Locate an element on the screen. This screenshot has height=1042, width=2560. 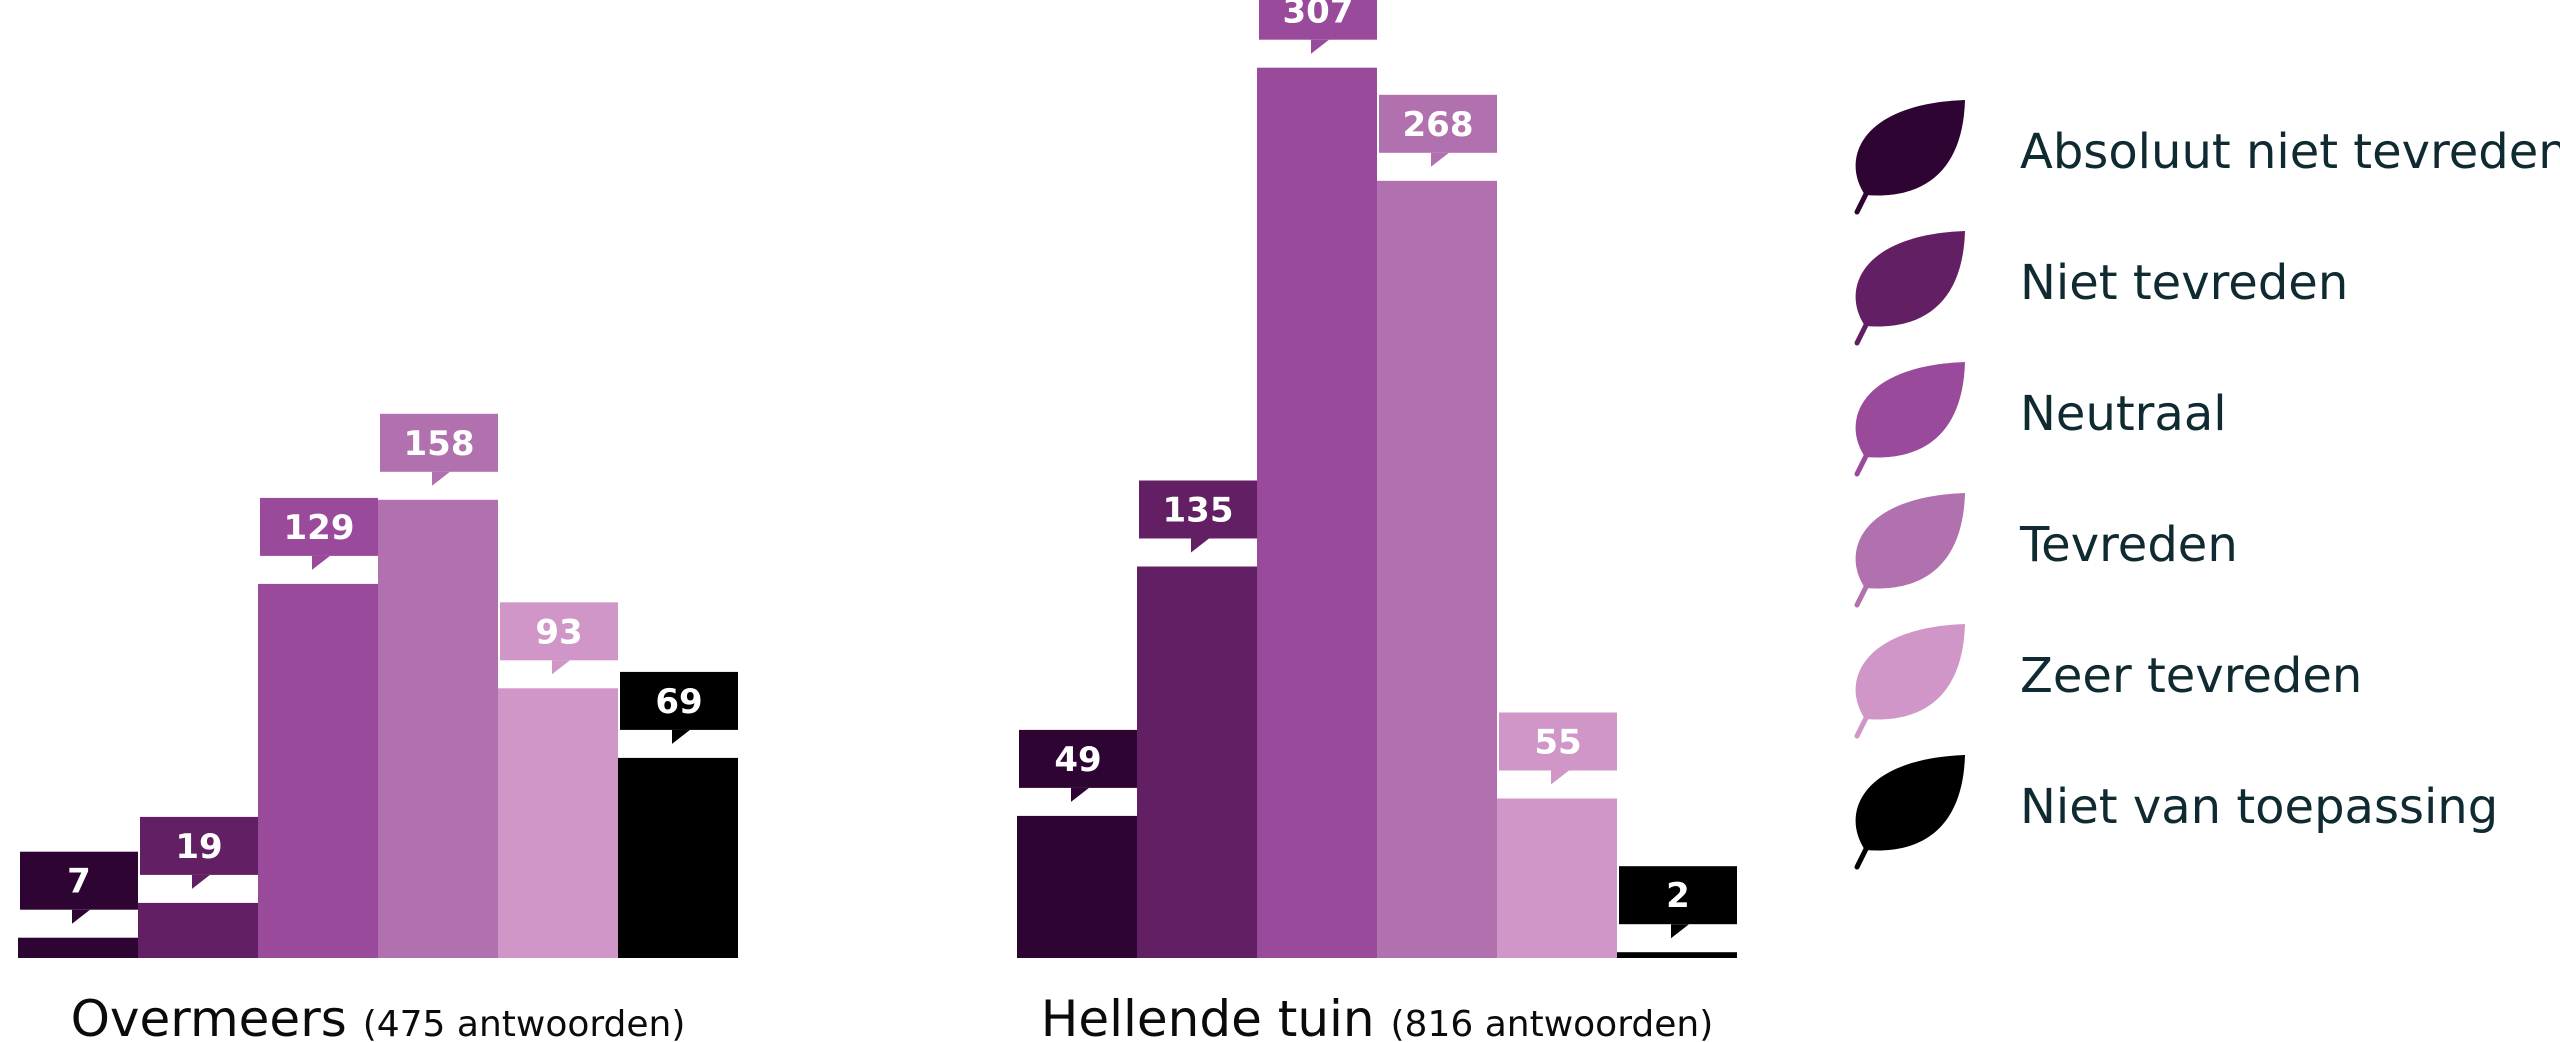
value-label-hellende-tuin-tevreden: 268 is located at coordinates (1438, 130).